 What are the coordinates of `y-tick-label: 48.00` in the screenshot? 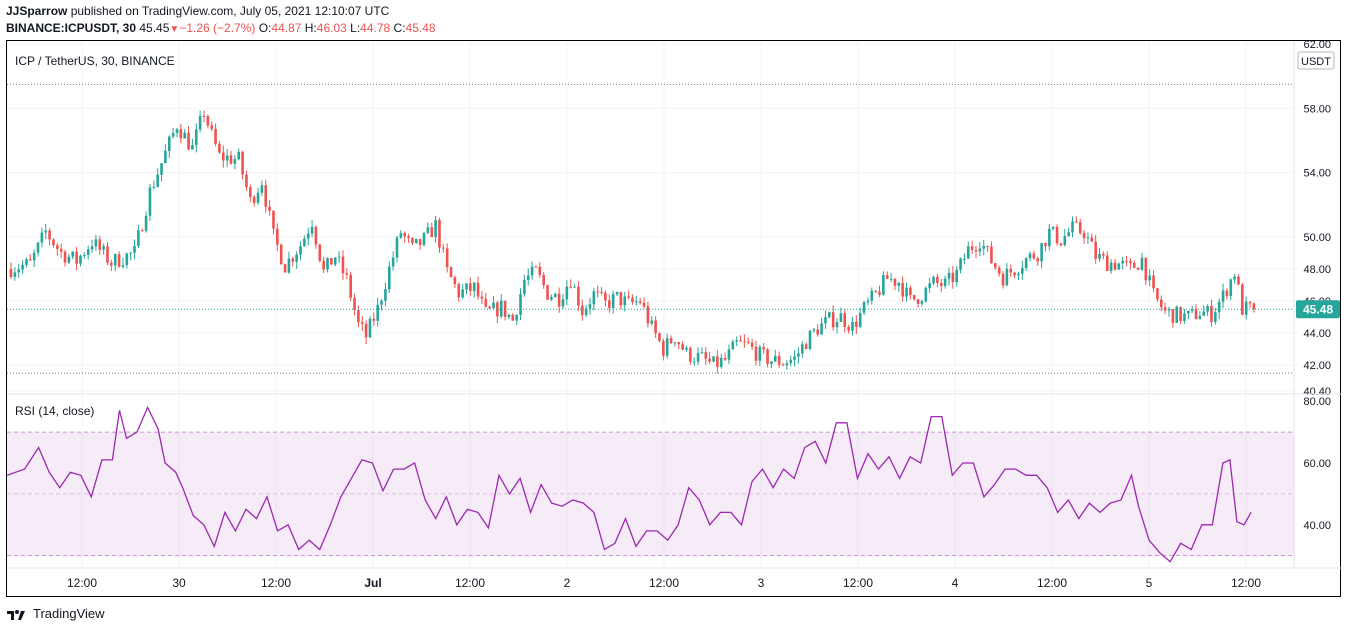 It's located at (1317, 270).